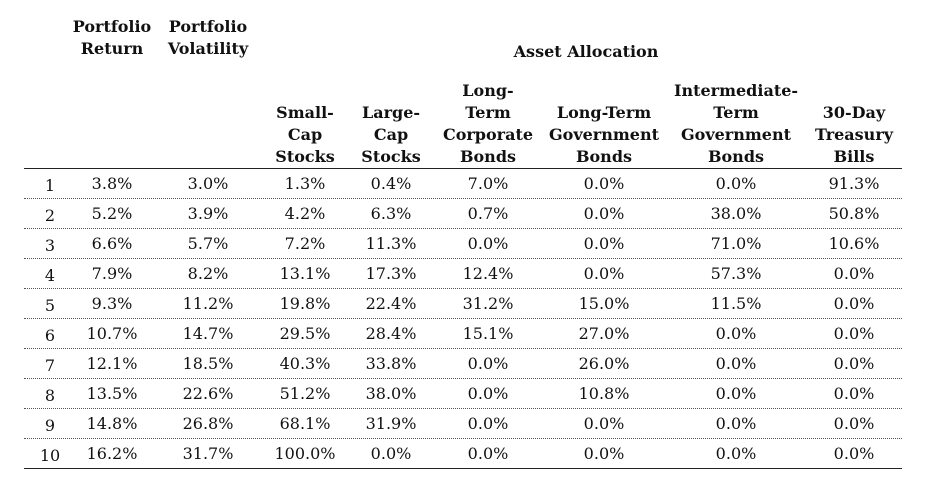 The width and height of the screenshot is (925, 490). Describe the element at coordinates (854, 183) in the screenshot. I see `treasury-bills-cell: 91.3%` at that location.